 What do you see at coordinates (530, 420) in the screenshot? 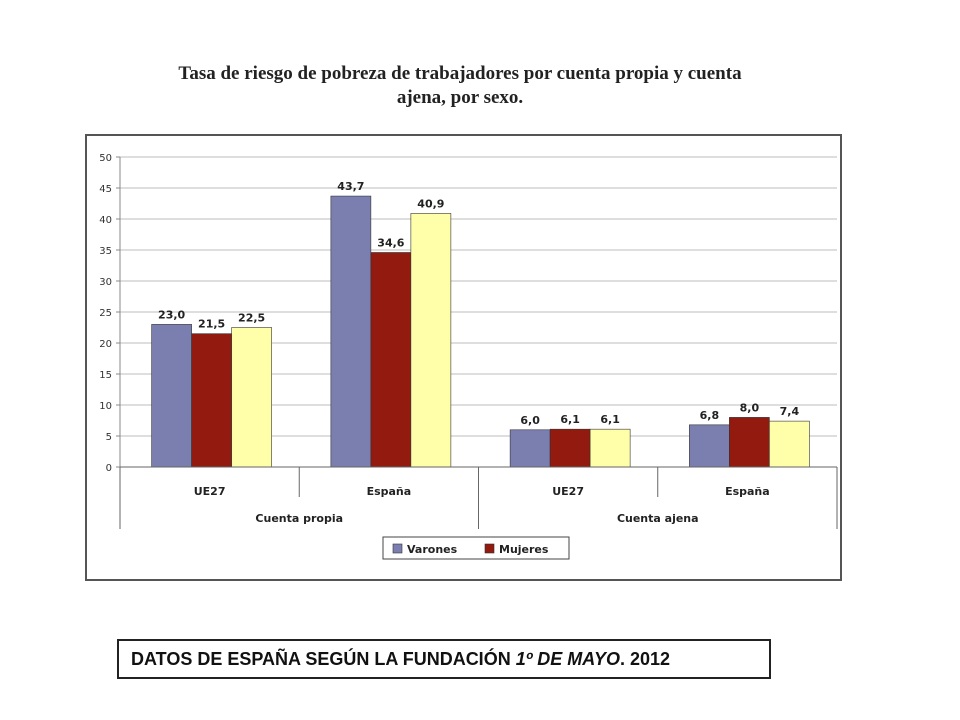
I see `data-label-0-2: 6,0` at bounding box center [530, 420].